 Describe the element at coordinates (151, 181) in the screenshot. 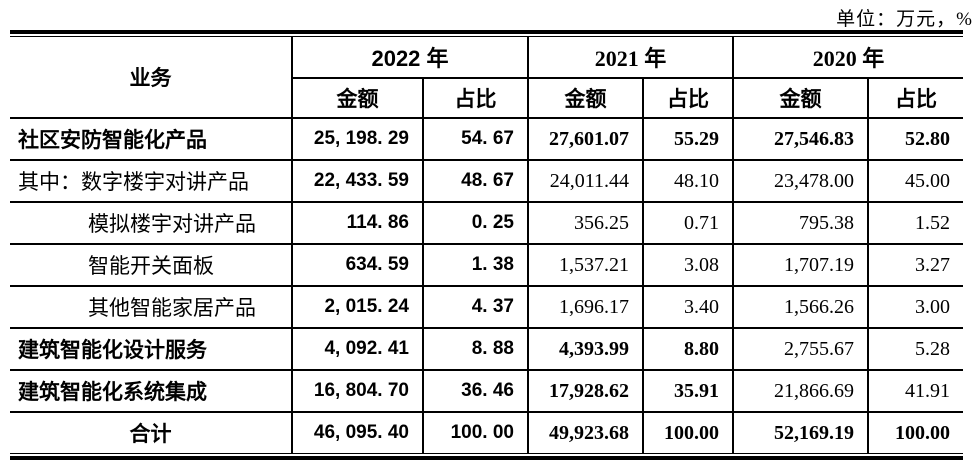

I see `row-label: 其中：数字楼宇对讲产品` at that location.